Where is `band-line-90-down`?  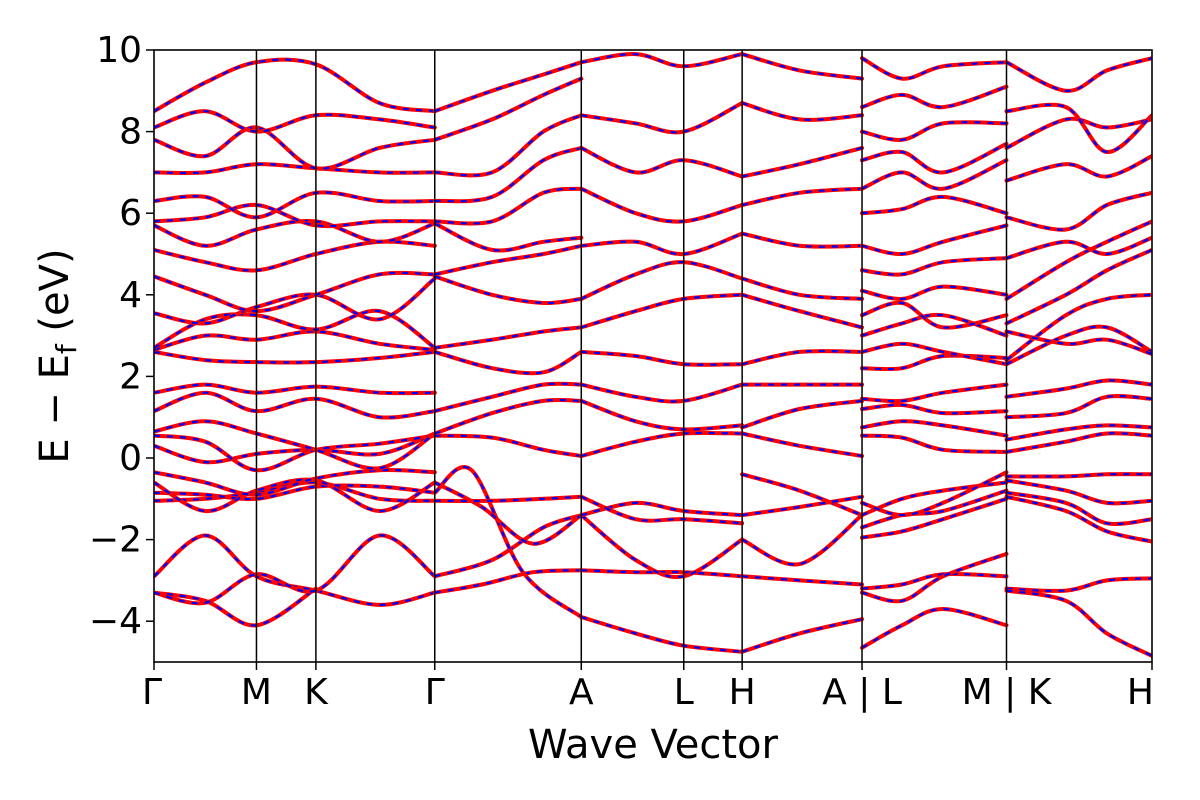 band-line-90-down is located at coordinates (934, 293).